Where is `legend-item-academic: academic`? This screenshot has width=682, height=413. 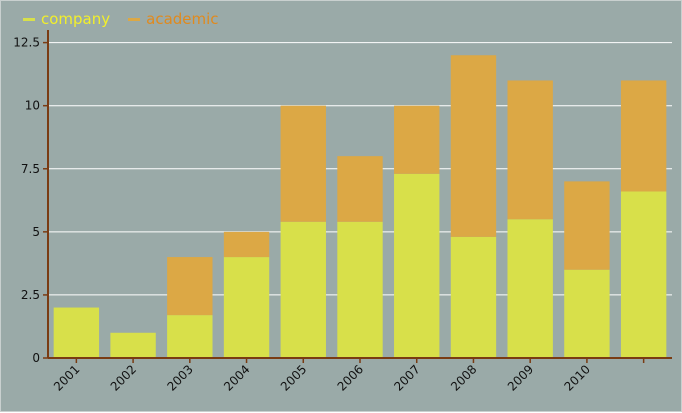
legend-item-academic: academic is located at coordinates (173, 19).